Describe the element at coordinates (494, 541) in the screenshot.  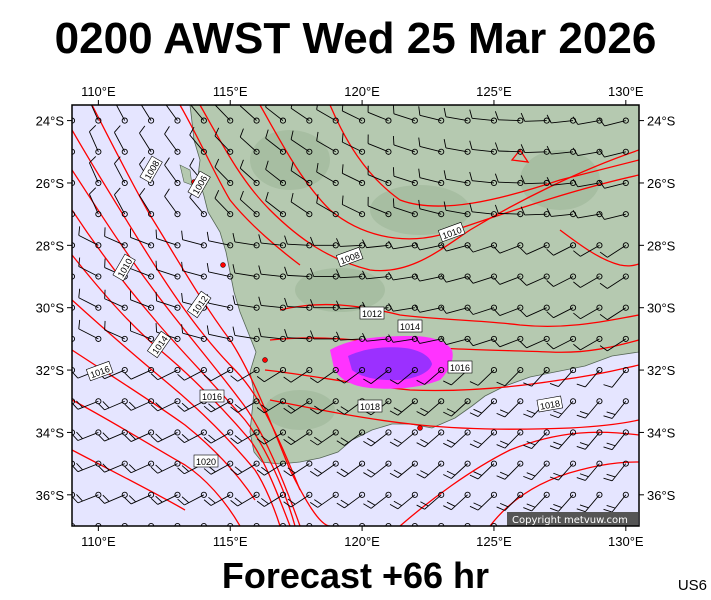
I see `lon-label-bottom: 125°E` at that location.